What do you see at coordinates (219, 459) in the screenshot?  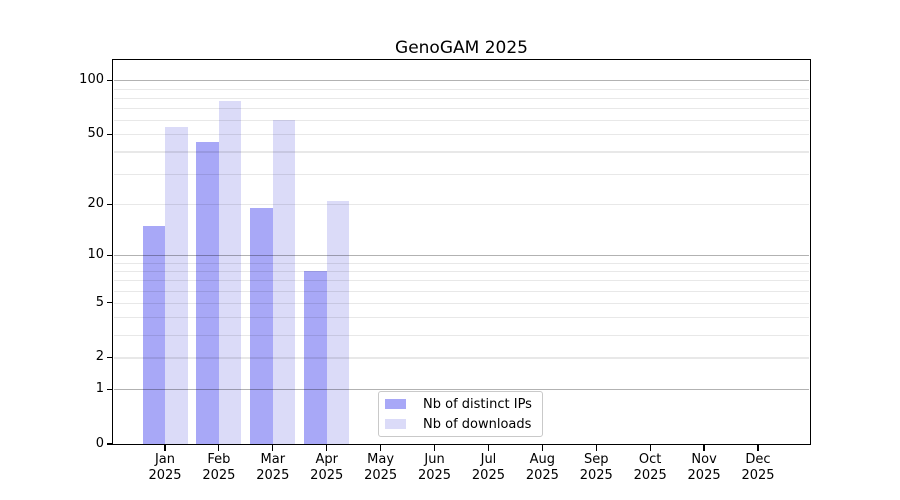 I see `x-tick-month: Feb` at bounding box center [219, 459].